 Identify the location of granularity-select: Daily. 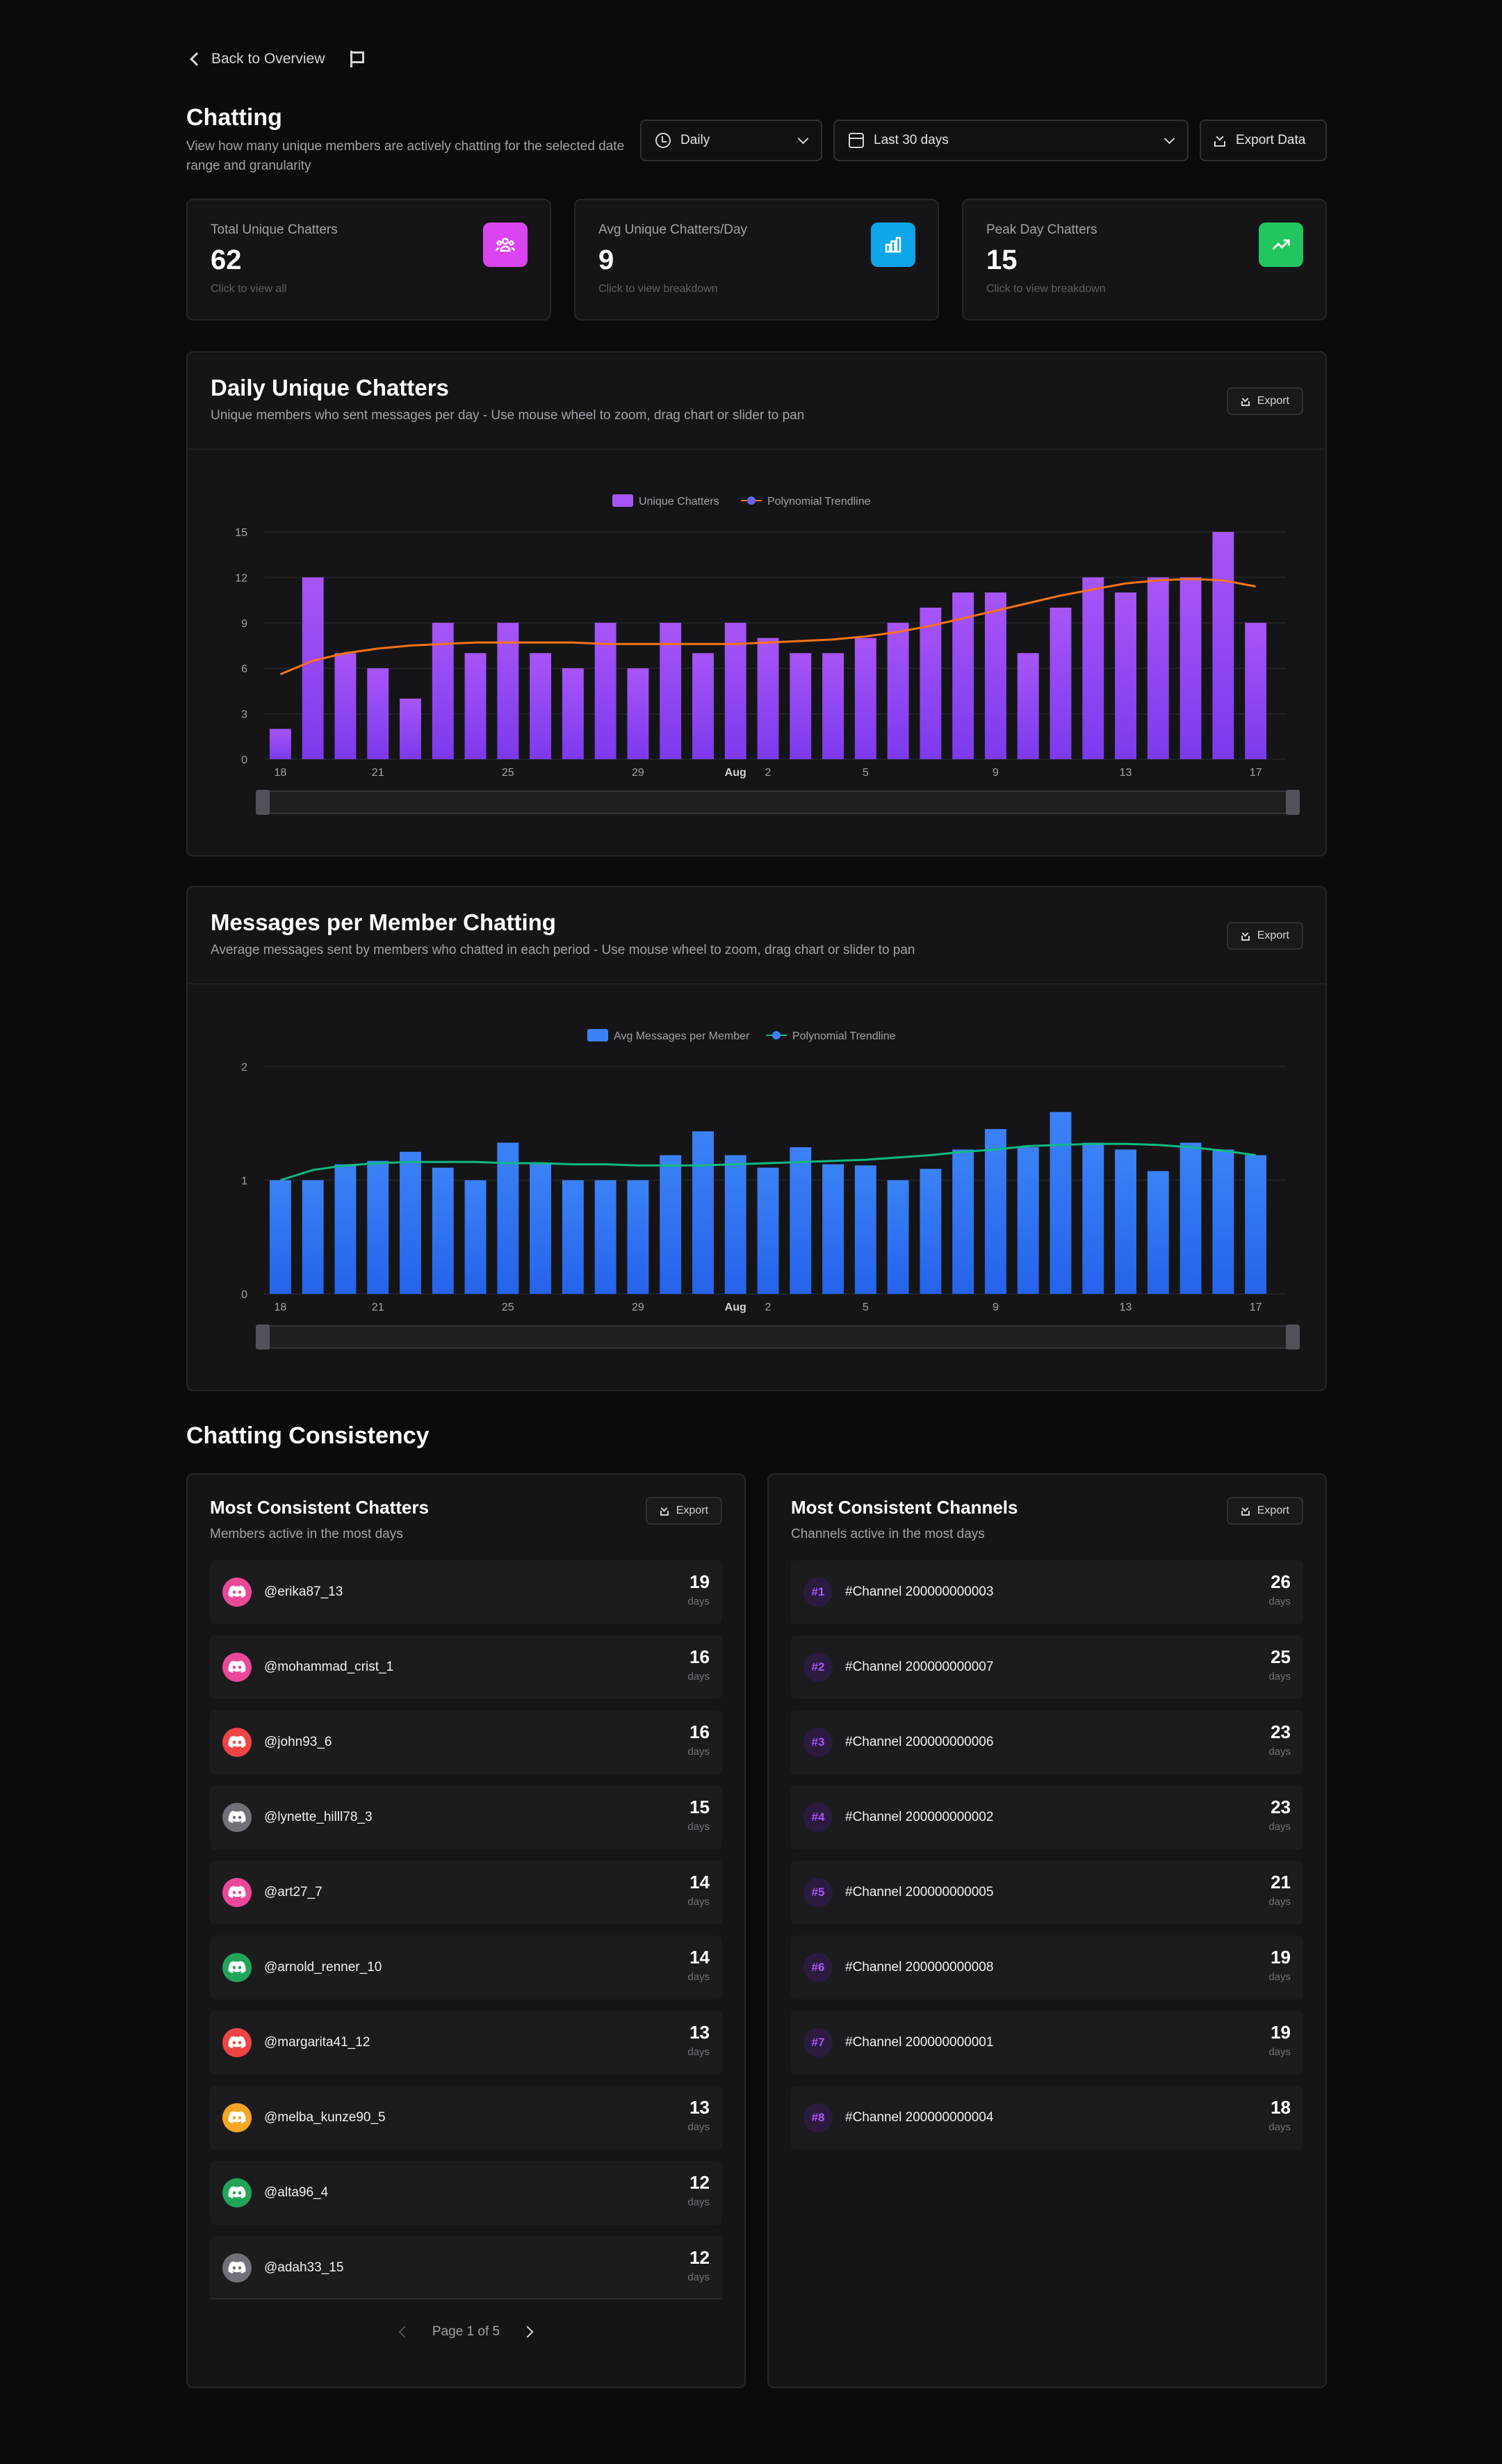
(731, 140).